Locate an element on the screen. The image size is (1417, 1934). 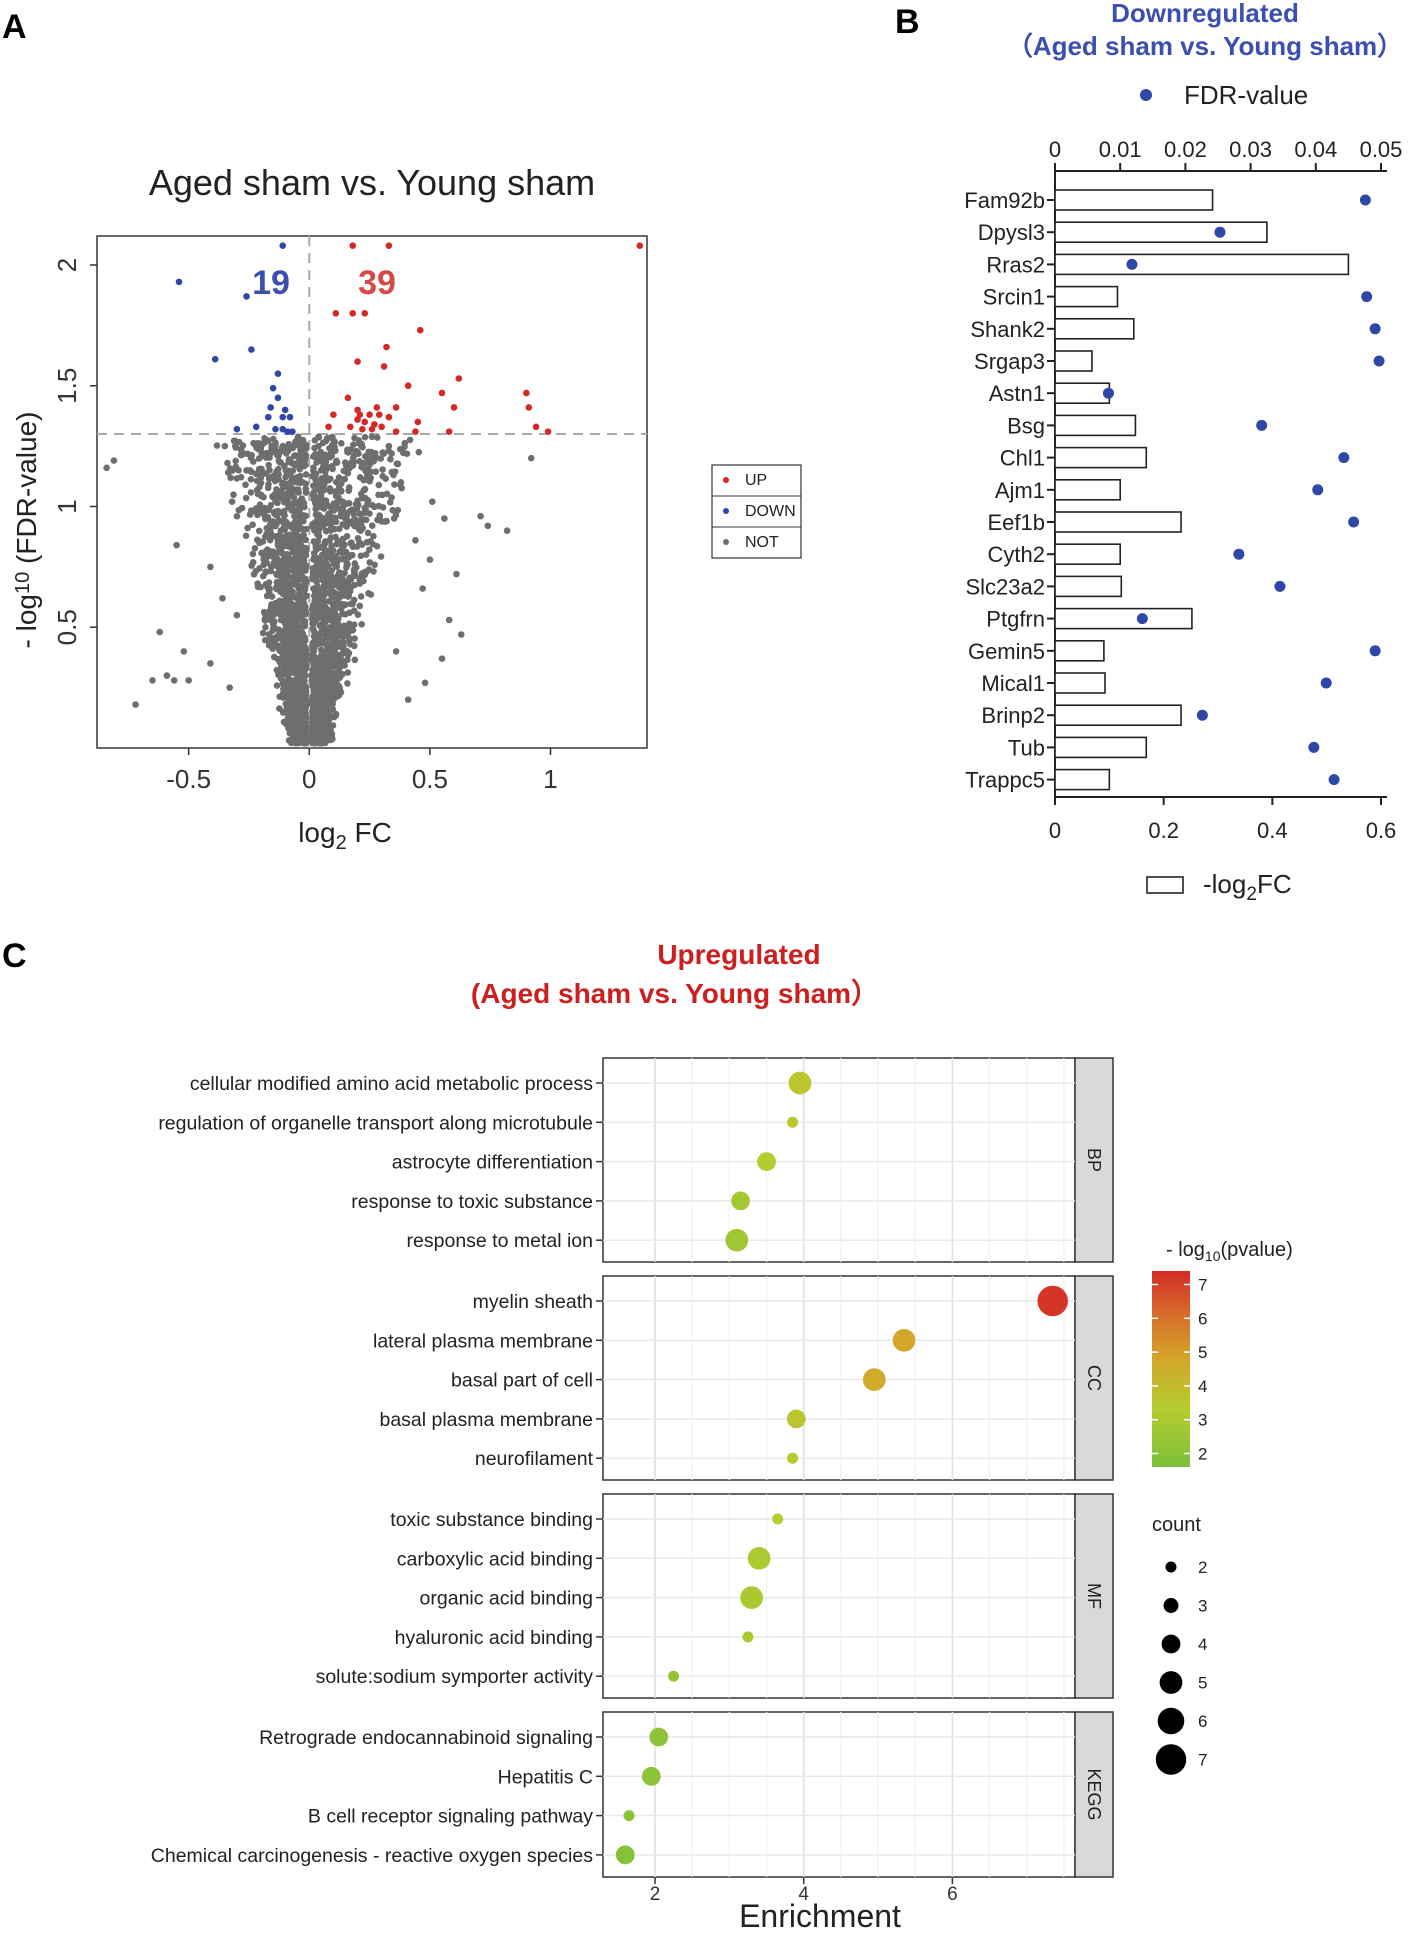
facet-label: BP is located at coordinates (1094, 1160).